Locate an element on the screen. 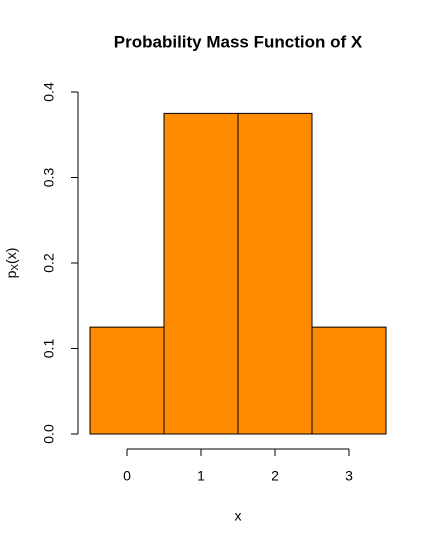 This screenshot has width=438, height=546. x-tick-label: 0 is located at coordinates (127, 476).